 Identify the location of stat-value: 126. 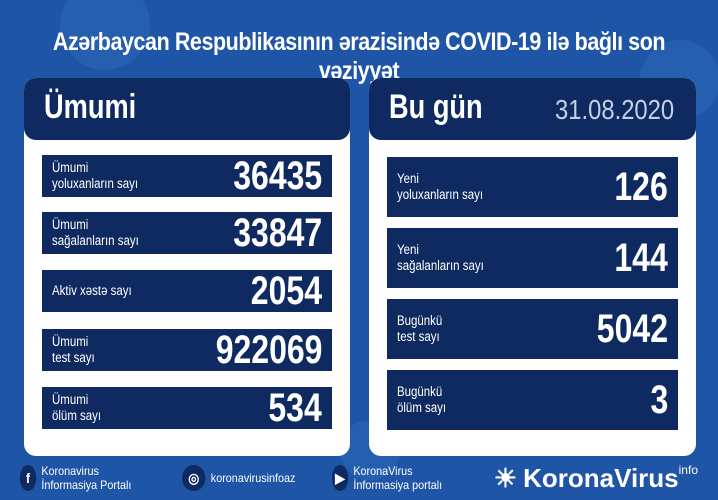
(641, 186).